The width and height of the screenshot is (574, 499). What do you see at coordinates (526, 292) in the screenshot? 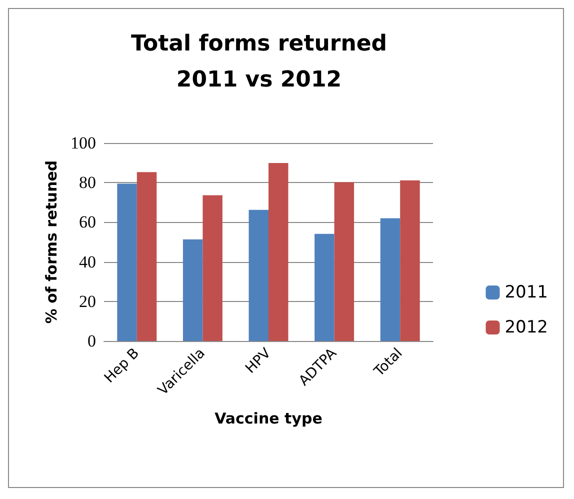
I see `legend-label: 2011` at bounding box center [526, 292].